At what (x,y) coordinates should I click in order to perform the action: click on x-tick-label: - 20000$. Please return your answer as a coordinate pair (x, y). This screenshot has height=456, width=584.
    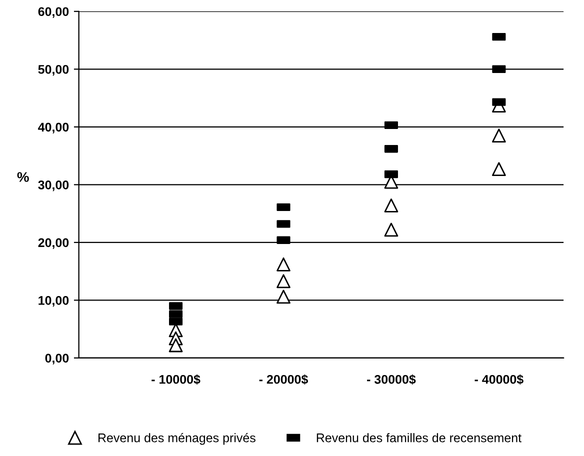
    Looking at the image, I should click on (283, 379).